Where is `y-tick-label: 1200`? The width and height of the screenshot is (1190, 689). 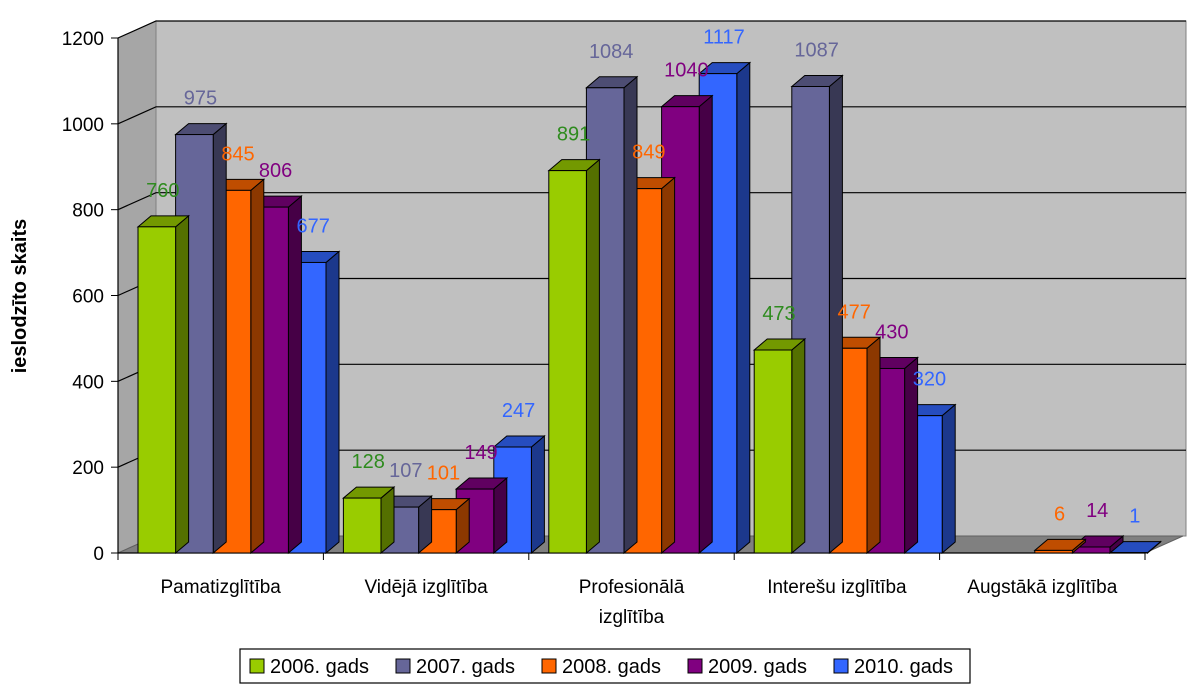
y-tick-label: 1200 is located at coordinates (83, 39).